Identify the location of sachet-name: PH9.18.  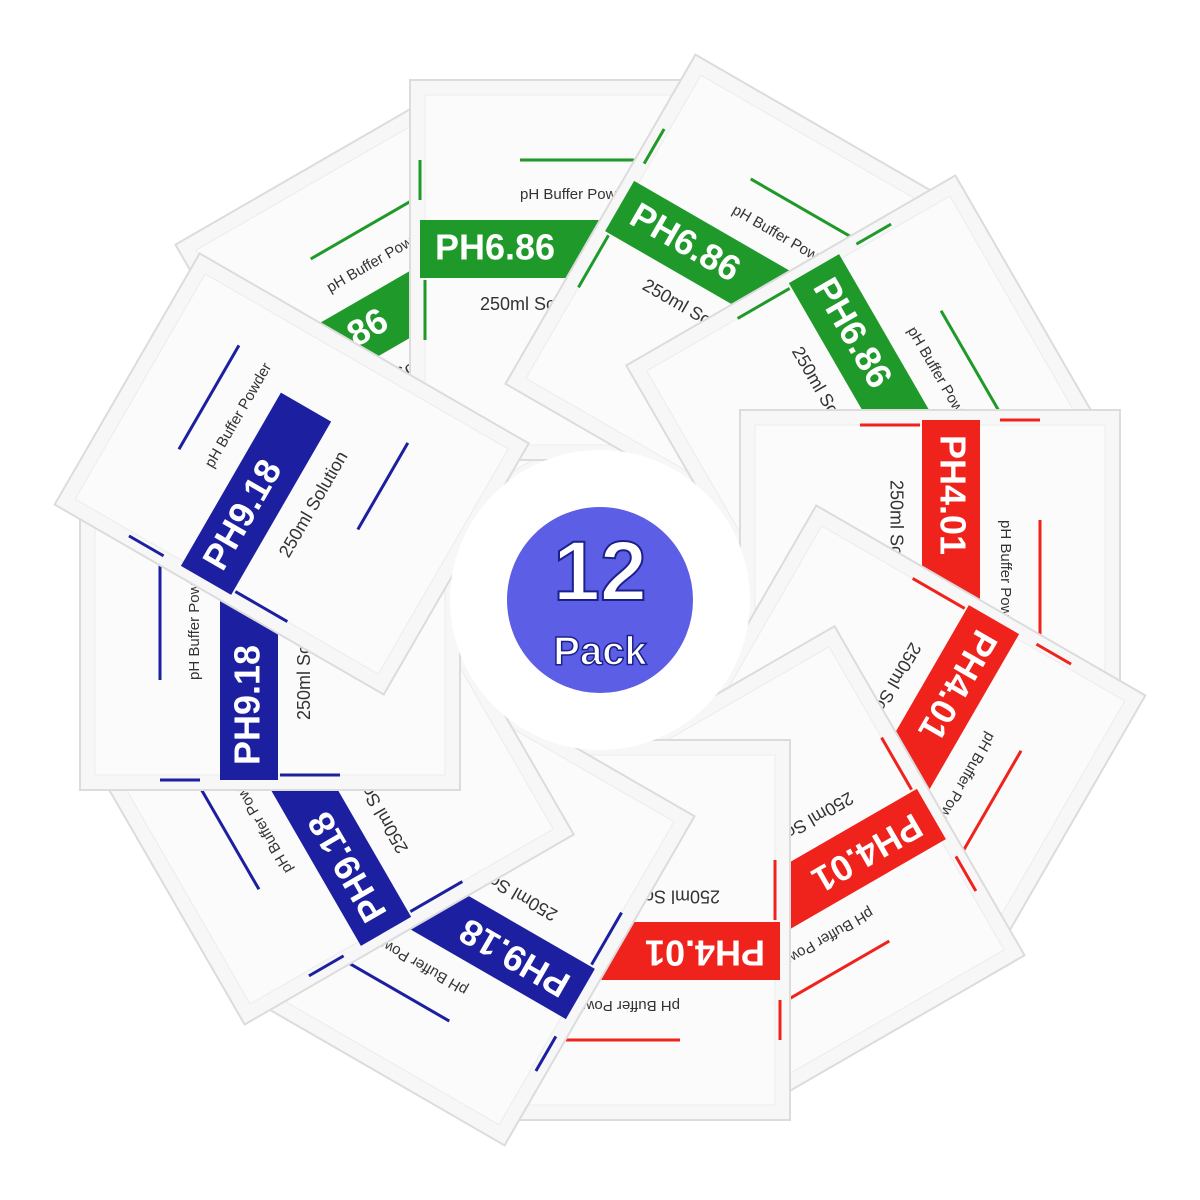
(247, 705).